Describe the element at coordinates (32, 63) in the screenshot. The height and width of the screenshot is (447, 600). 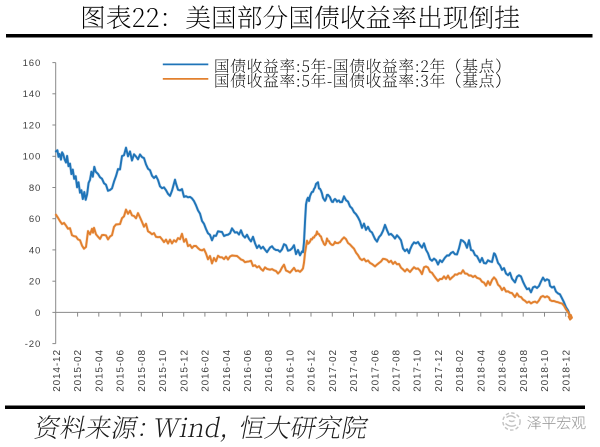
I see `svg-text: 160` at that location.